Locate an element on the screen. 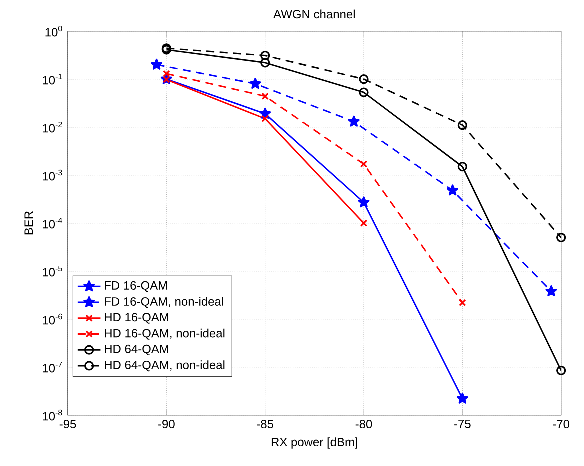  y-tick-label: 10$^{-2}$ is located at coordinates (52, 127).